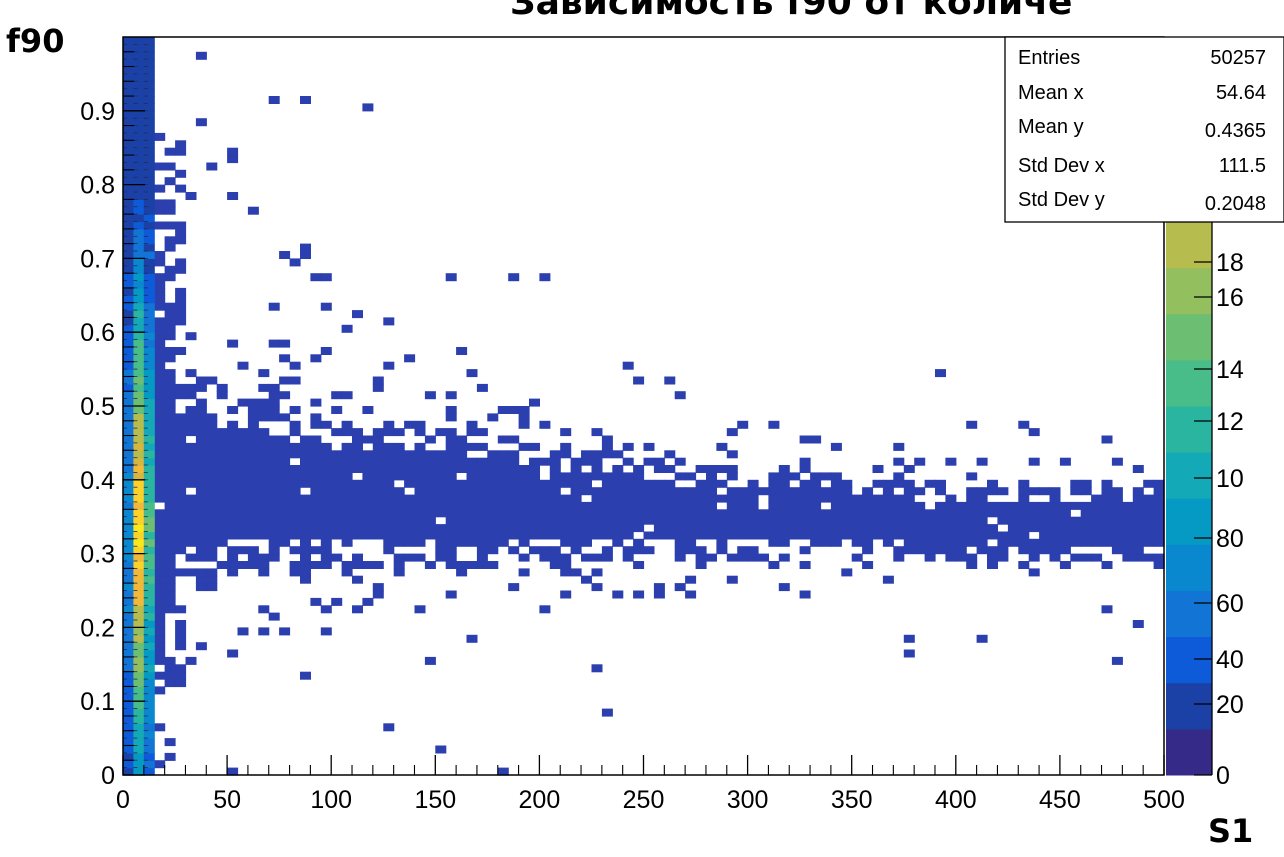  Describe the element at coordinates (97, 186) in the screenshot. I see `y-tick-label: 0.8` at that location.